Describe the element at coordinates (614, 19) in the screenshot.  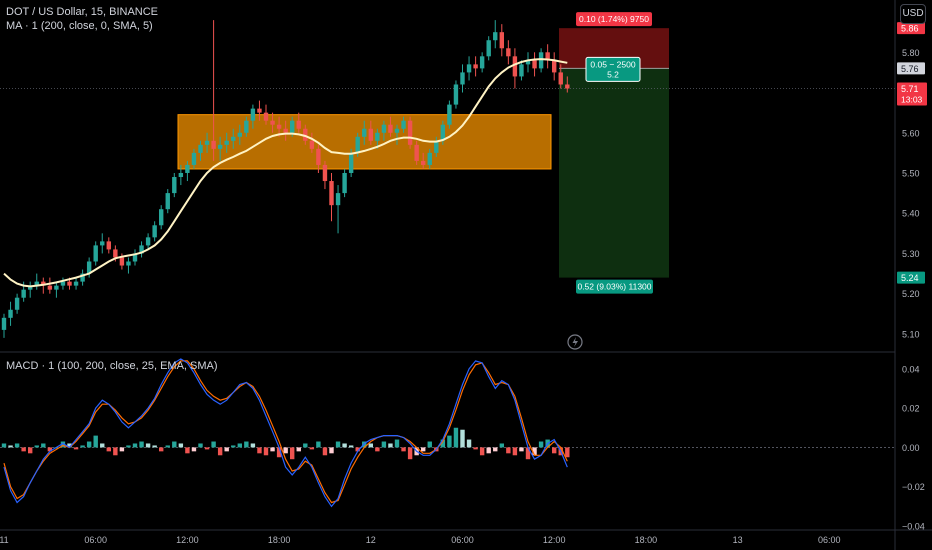
I see `stop-label-box` at that location.